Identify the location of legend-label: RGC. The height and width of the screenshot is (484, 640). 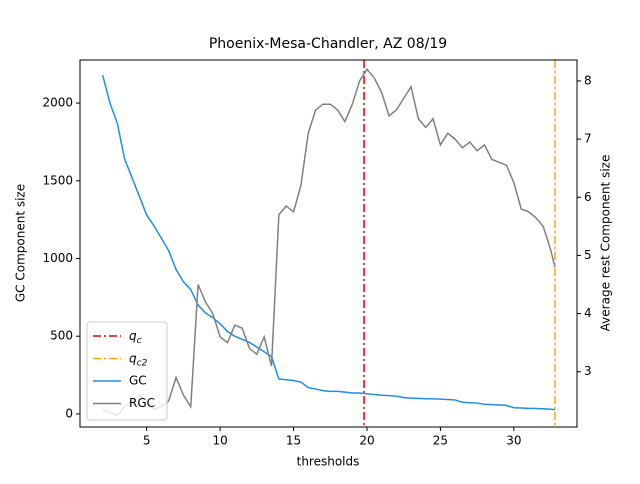
(142, 403).